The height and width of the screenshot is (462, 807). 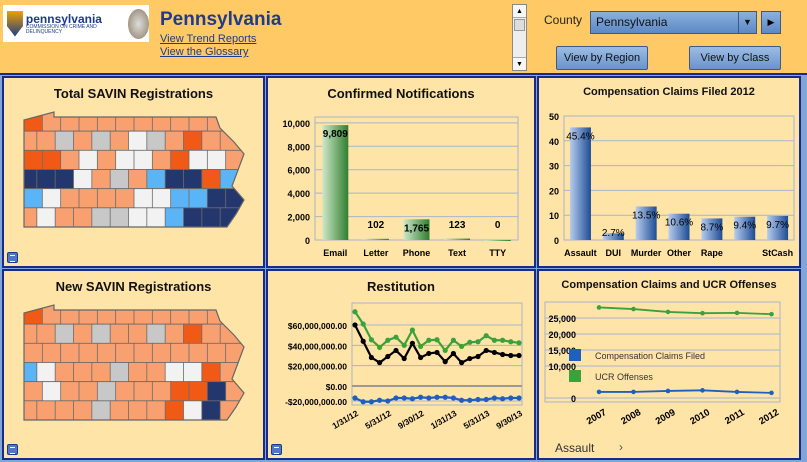 I want to click on play-arrow-icon: ▶, so click(x=771, y=22).